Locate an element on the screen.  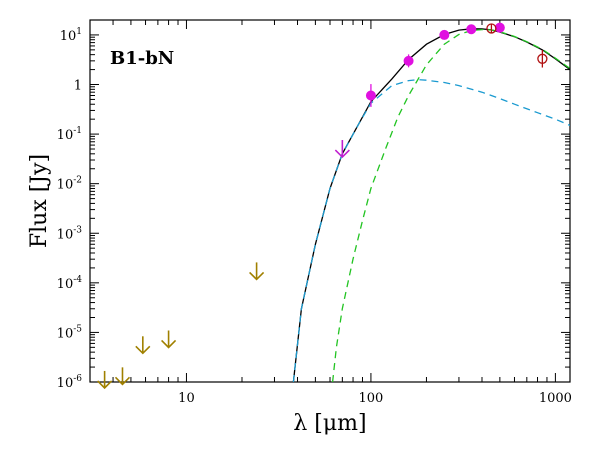
x-axis-title: λ [μm] is located at coordinates (329, 423).